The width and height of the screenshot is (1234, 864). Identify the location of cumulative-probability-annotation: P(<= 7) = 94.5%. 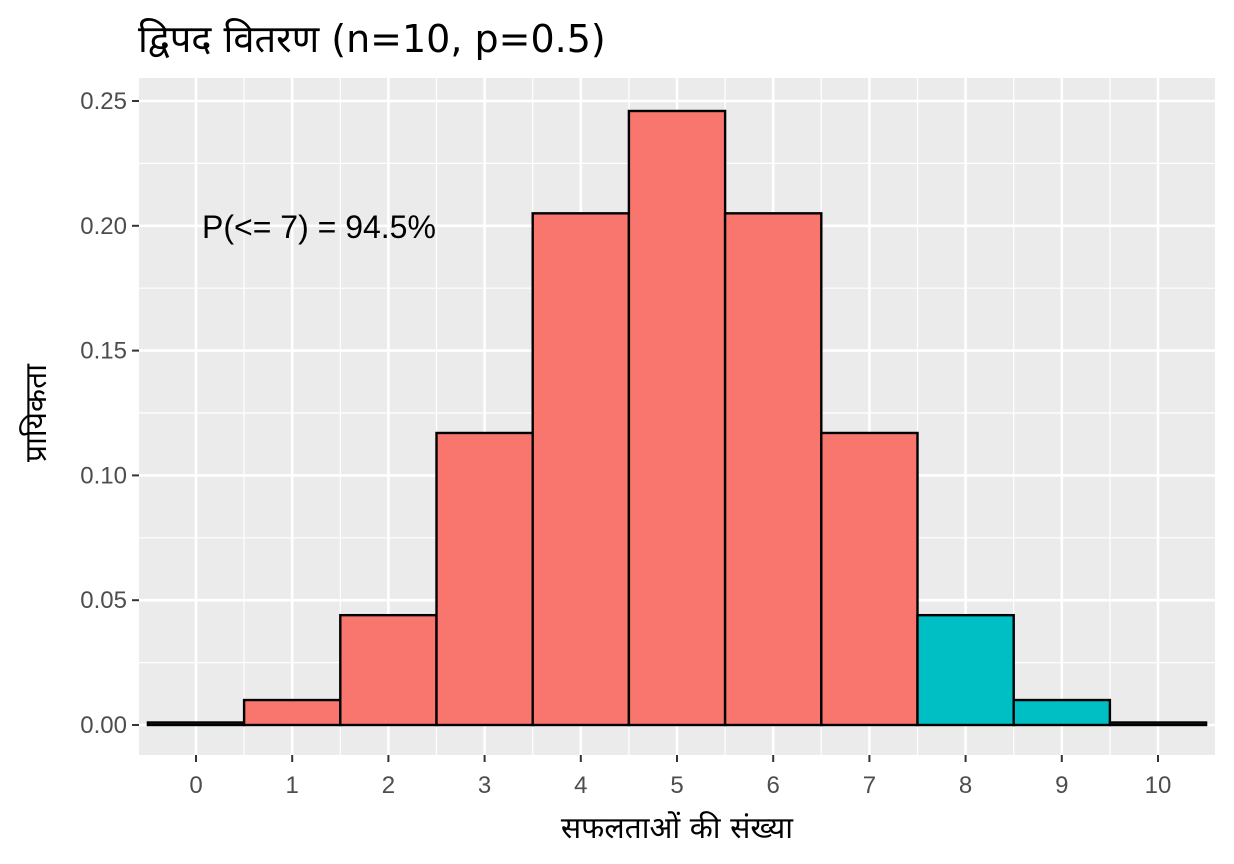
(319, 227).